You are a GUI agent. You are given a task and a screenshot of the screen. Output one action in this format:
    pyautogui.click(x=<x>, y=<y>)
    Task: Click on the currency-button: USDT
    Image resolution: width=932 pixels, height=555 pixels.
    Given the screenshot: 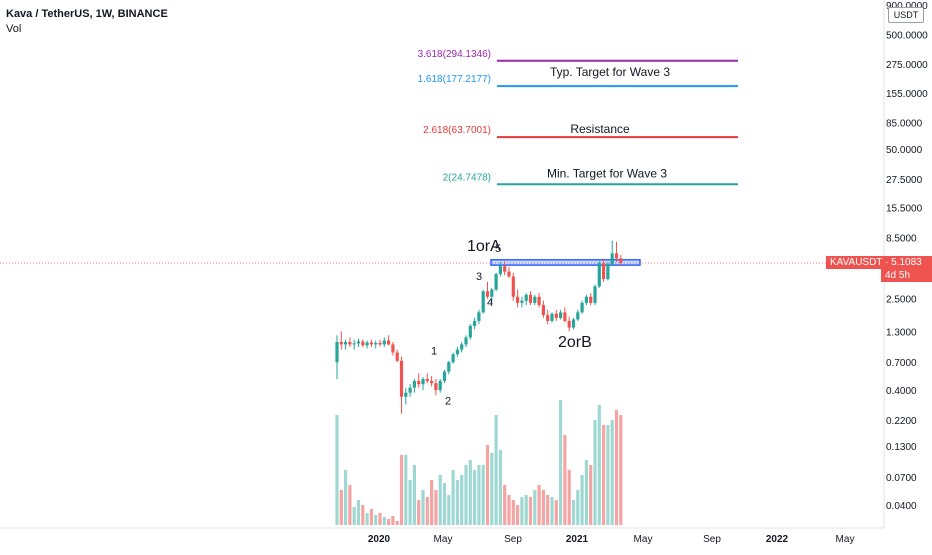 What is the action you would take?
    pyautogui.click(x=906, y=15)
    